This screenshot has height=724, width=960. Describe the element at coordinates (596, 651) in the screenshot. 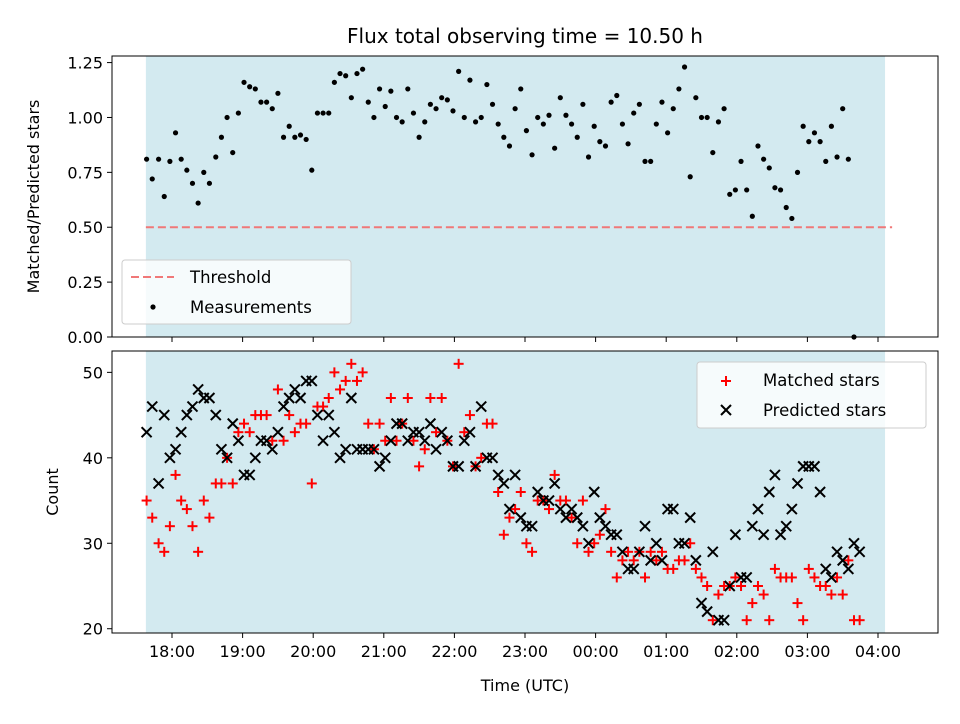

I see `x-tick-label: 00:00` at that location.